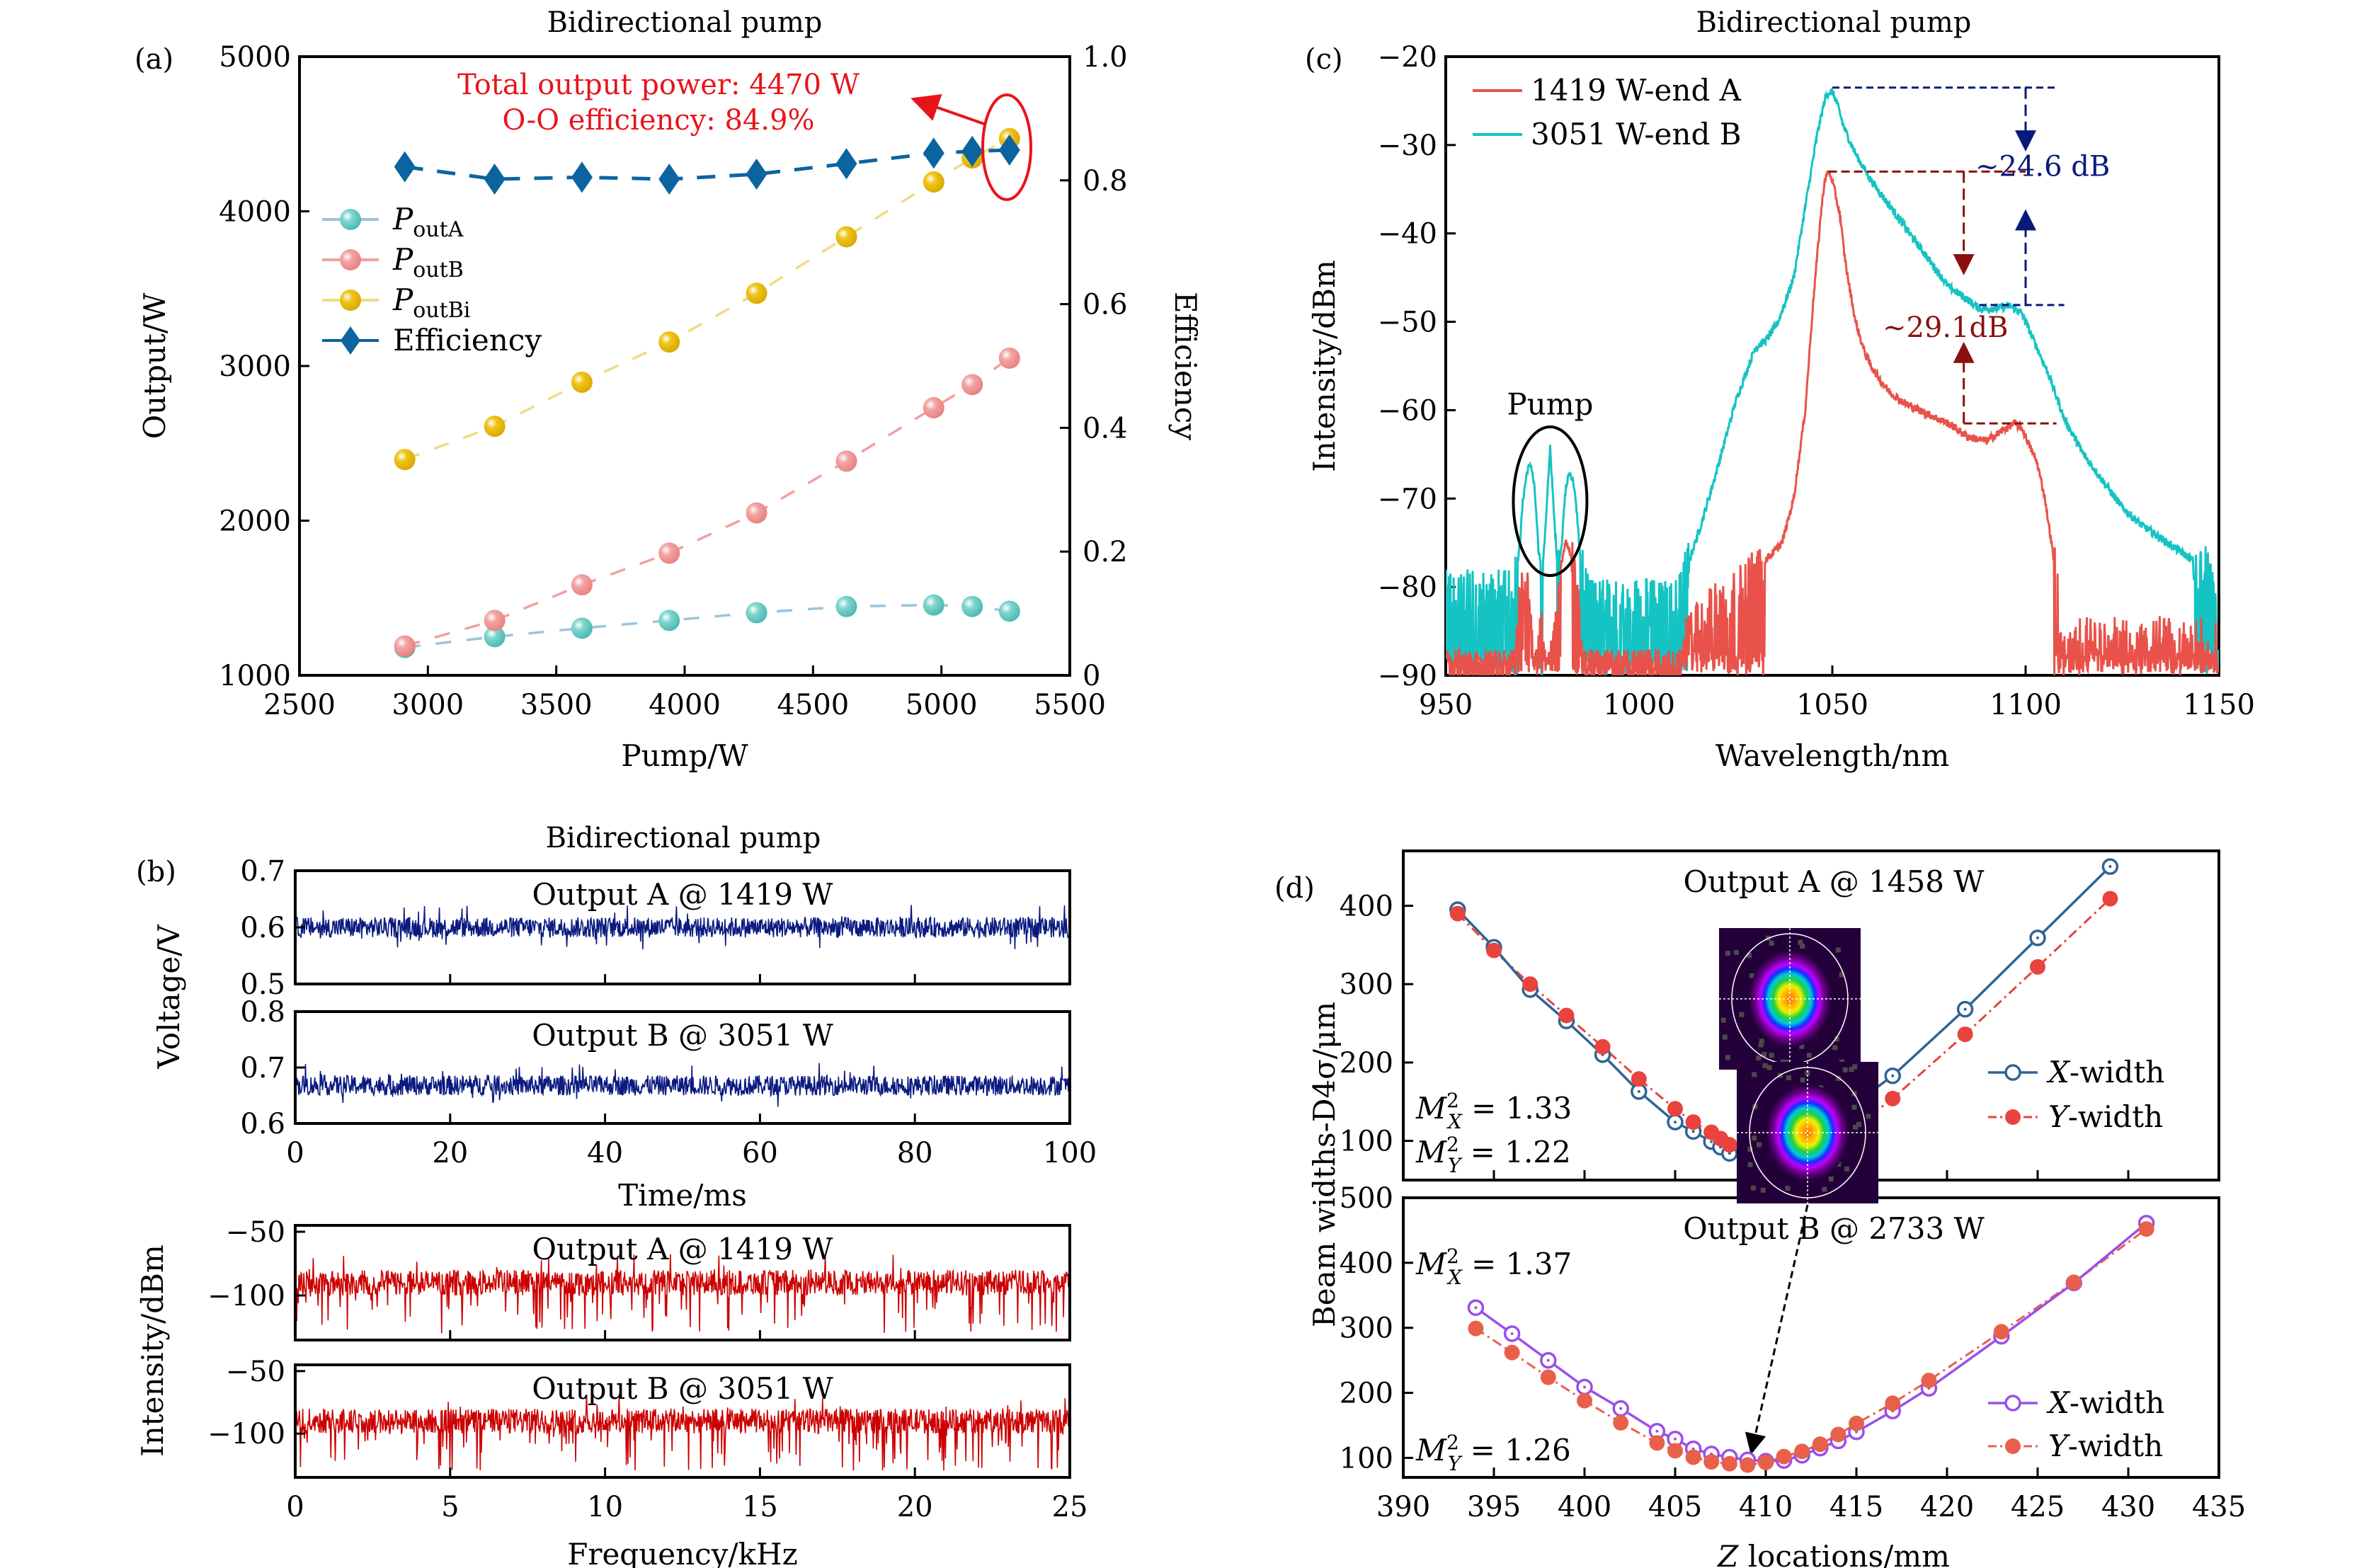 The height and width of the screenshot is (1568, 2369). I want to click on series-line-P_outB, so click(707, 502).